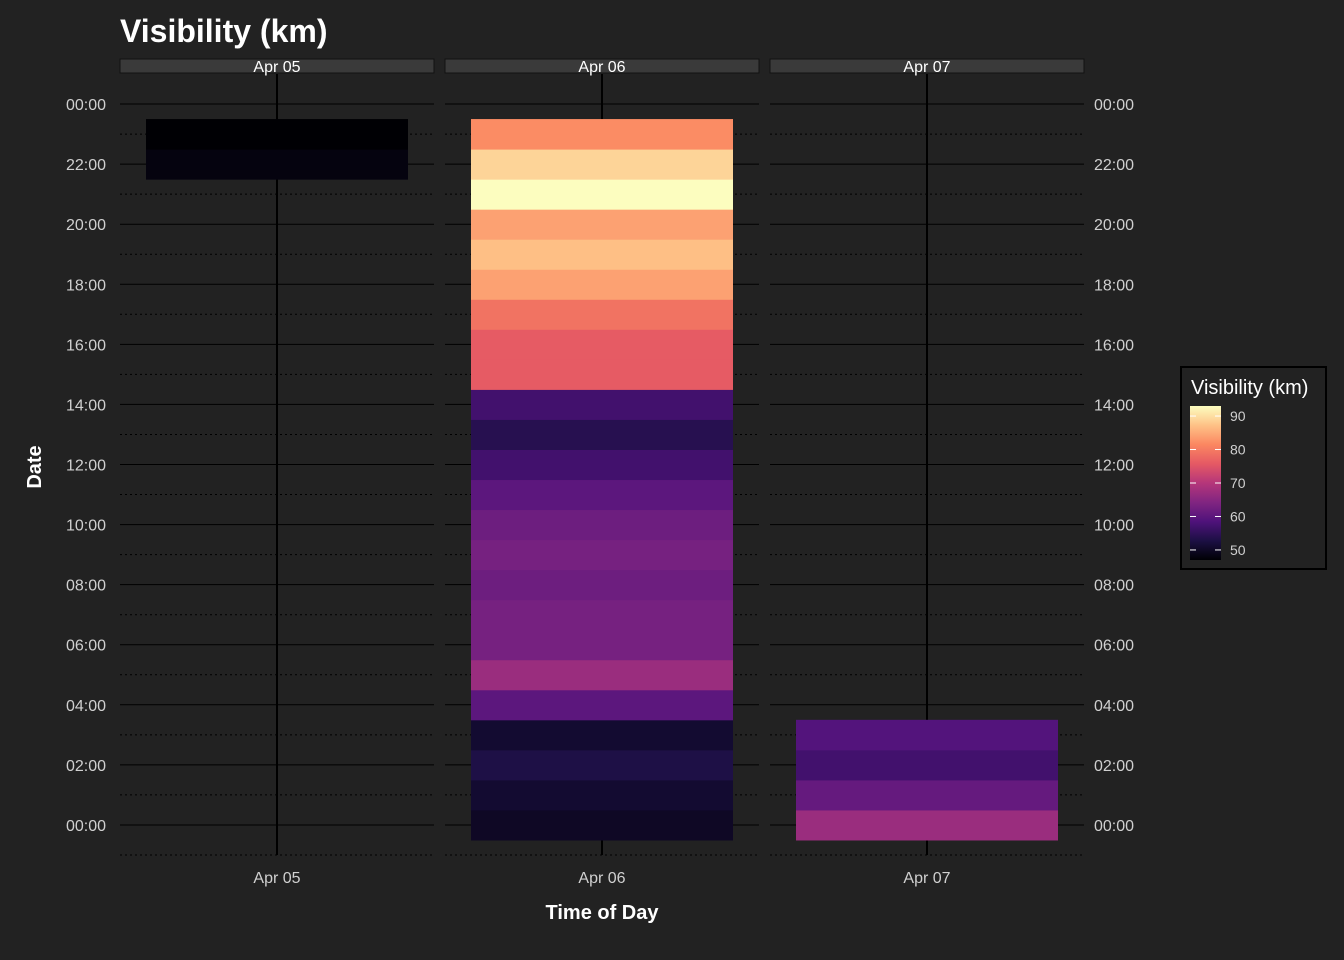  What do you see at coordinates (223, 31) in the screenshot?
I see `chart-title: Visibility (km)` at bounding box center [223, 31].